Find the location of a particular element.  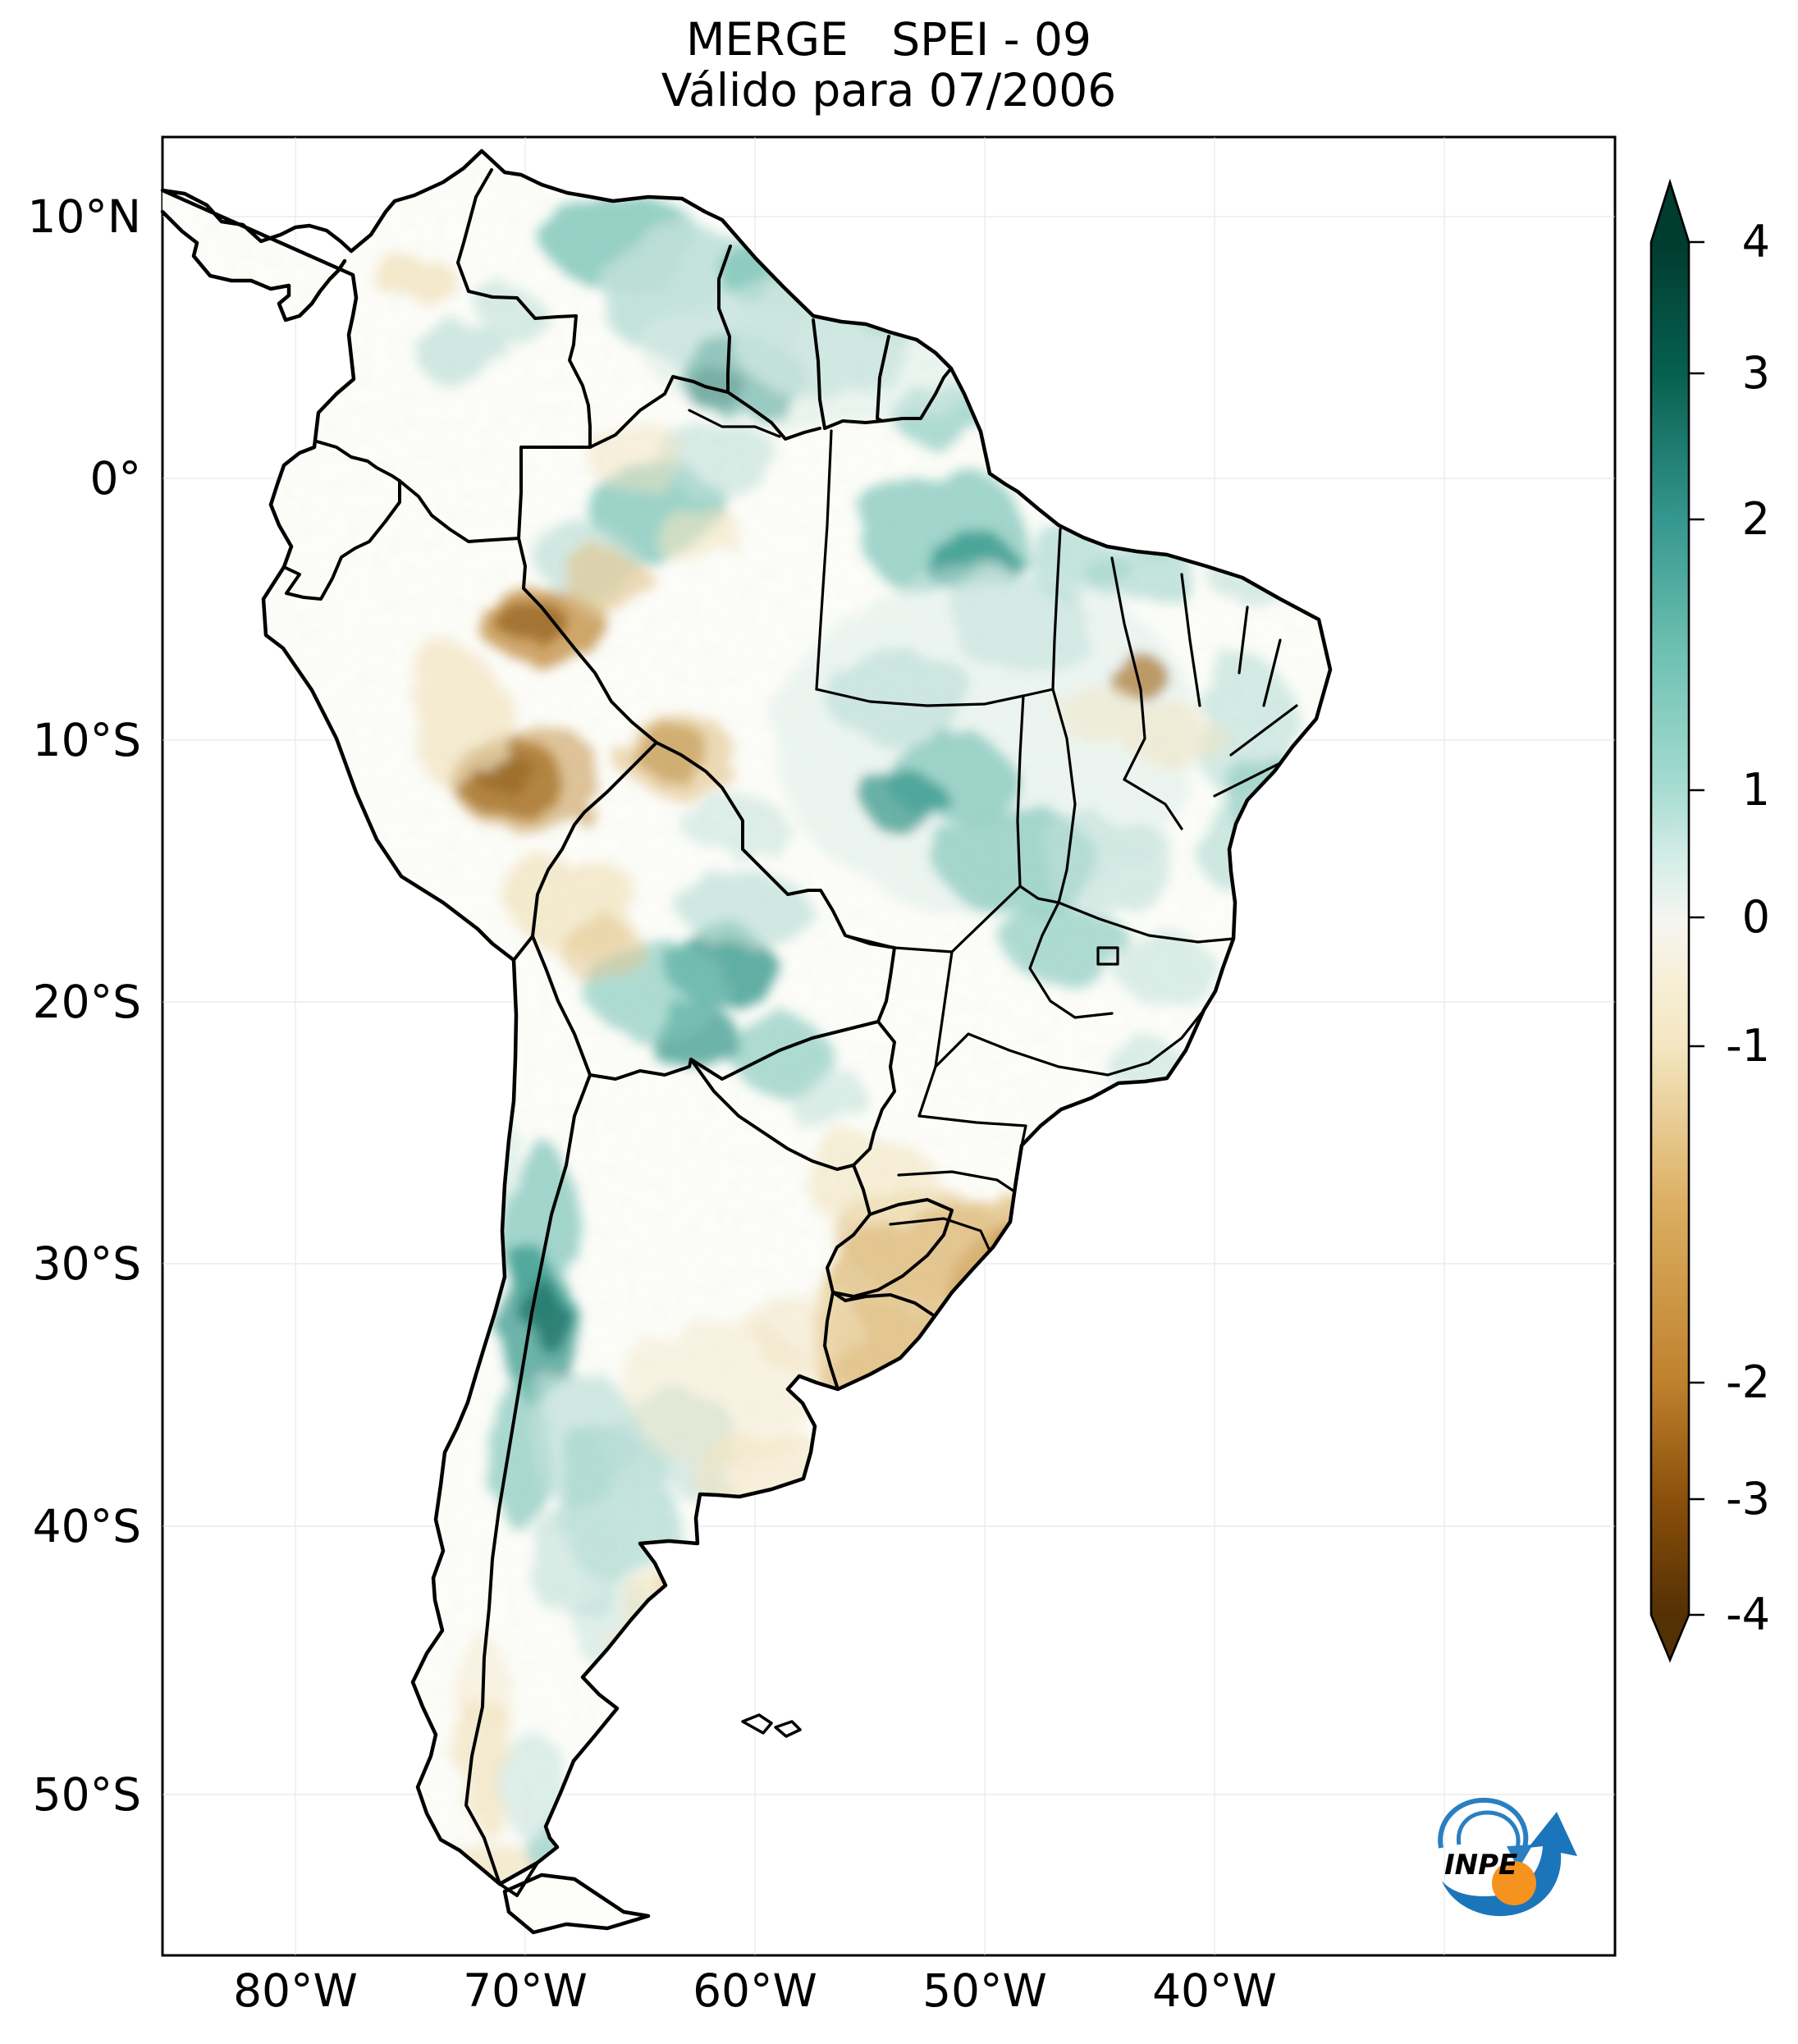

lat-tick-50s: 50°S is located at coordinates (86, 1794).